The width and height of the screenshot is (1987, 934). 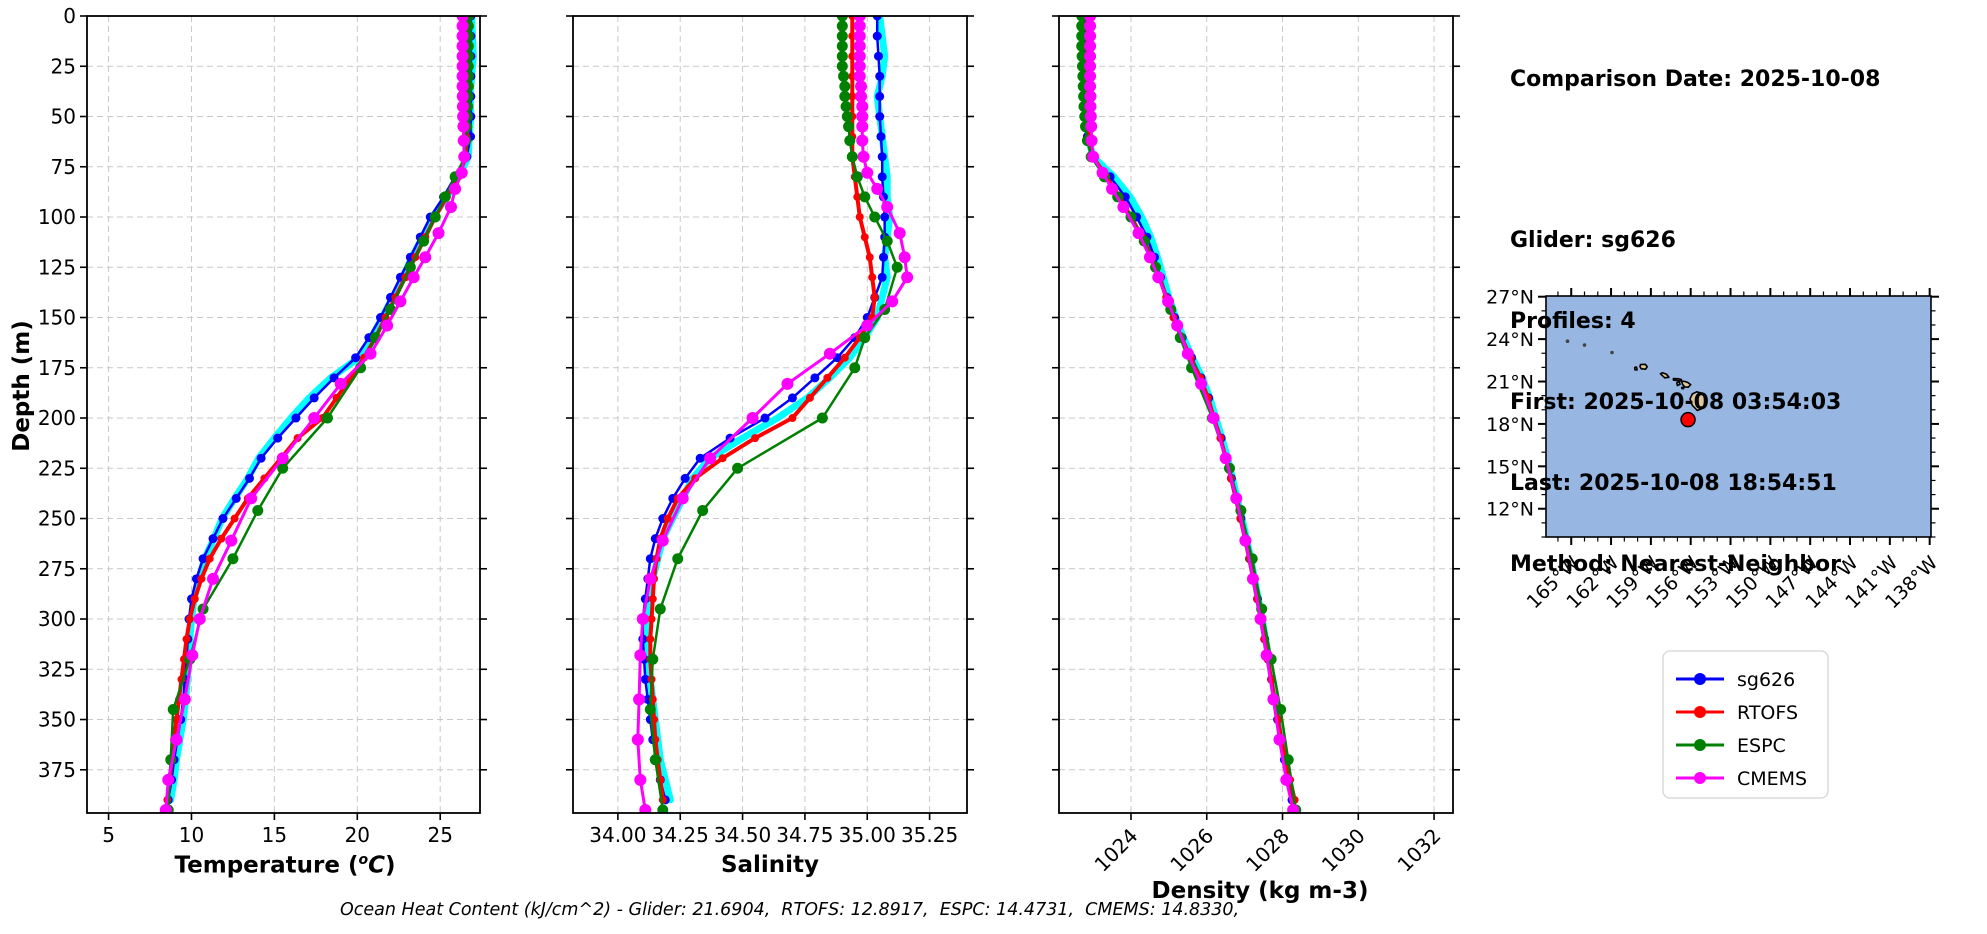 I want to click on depth-tick-label: 325, so click(x=57, y=669).